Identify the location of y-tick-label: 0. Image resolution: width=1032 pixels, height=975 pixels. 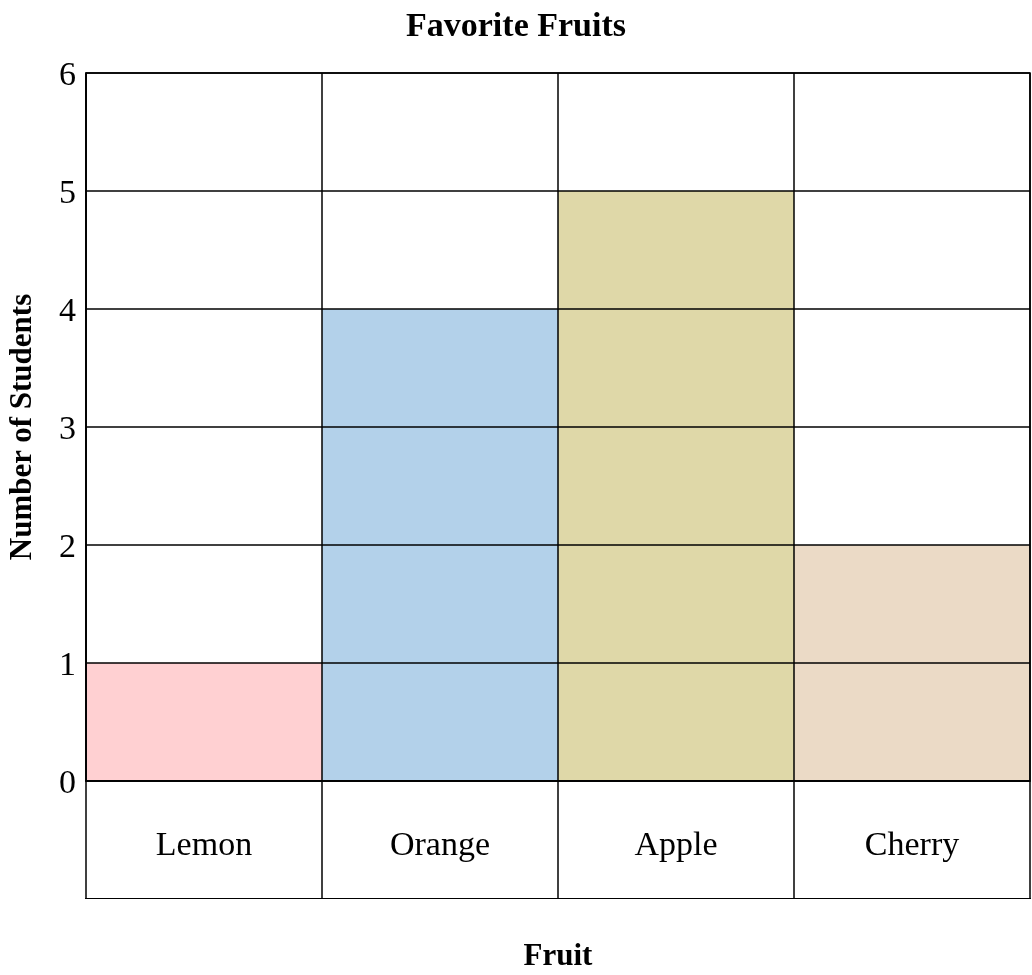
(67, 781).